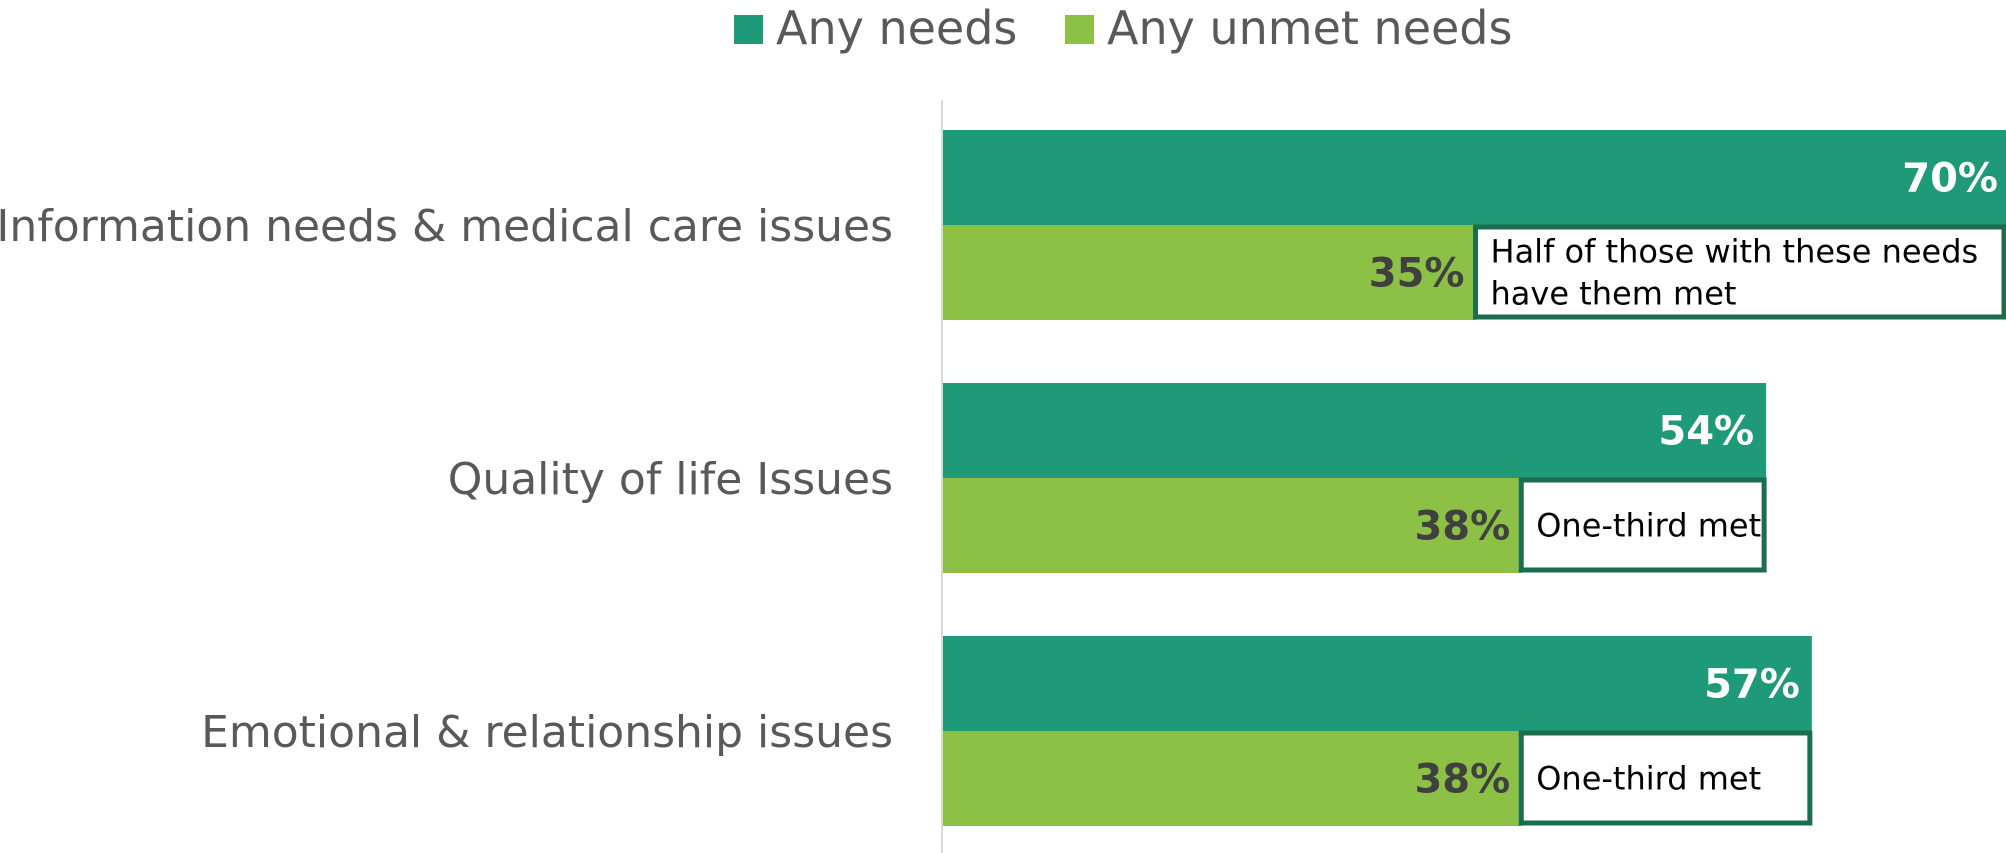  Describe the element at coordinates (670, 479) in the screenshot. I see `category-label: Quality of life Issues` at that location.